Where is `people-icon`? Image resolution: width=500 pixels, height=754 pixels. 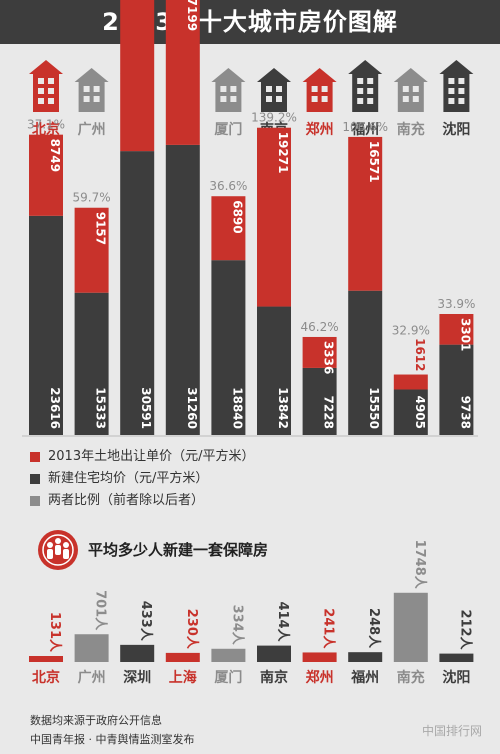
people-icon is located at coordinates (58, 550).